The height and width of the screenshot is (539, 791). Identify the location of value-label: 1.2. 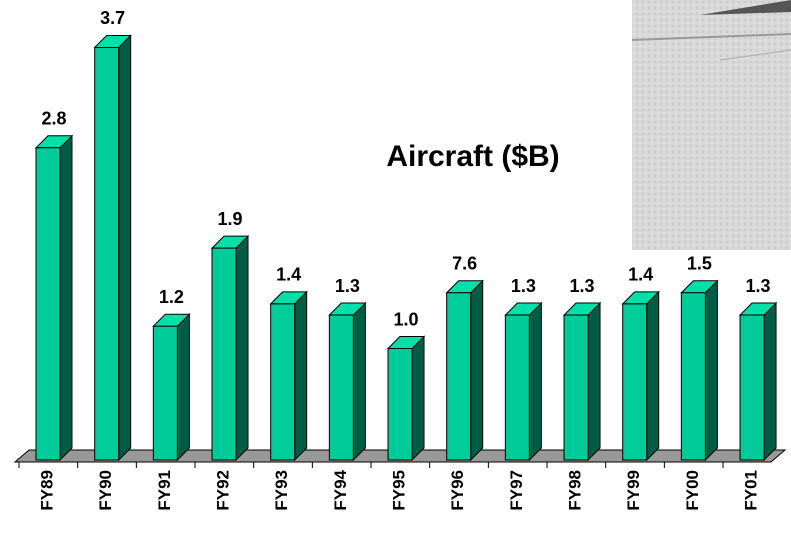
(171, 297).